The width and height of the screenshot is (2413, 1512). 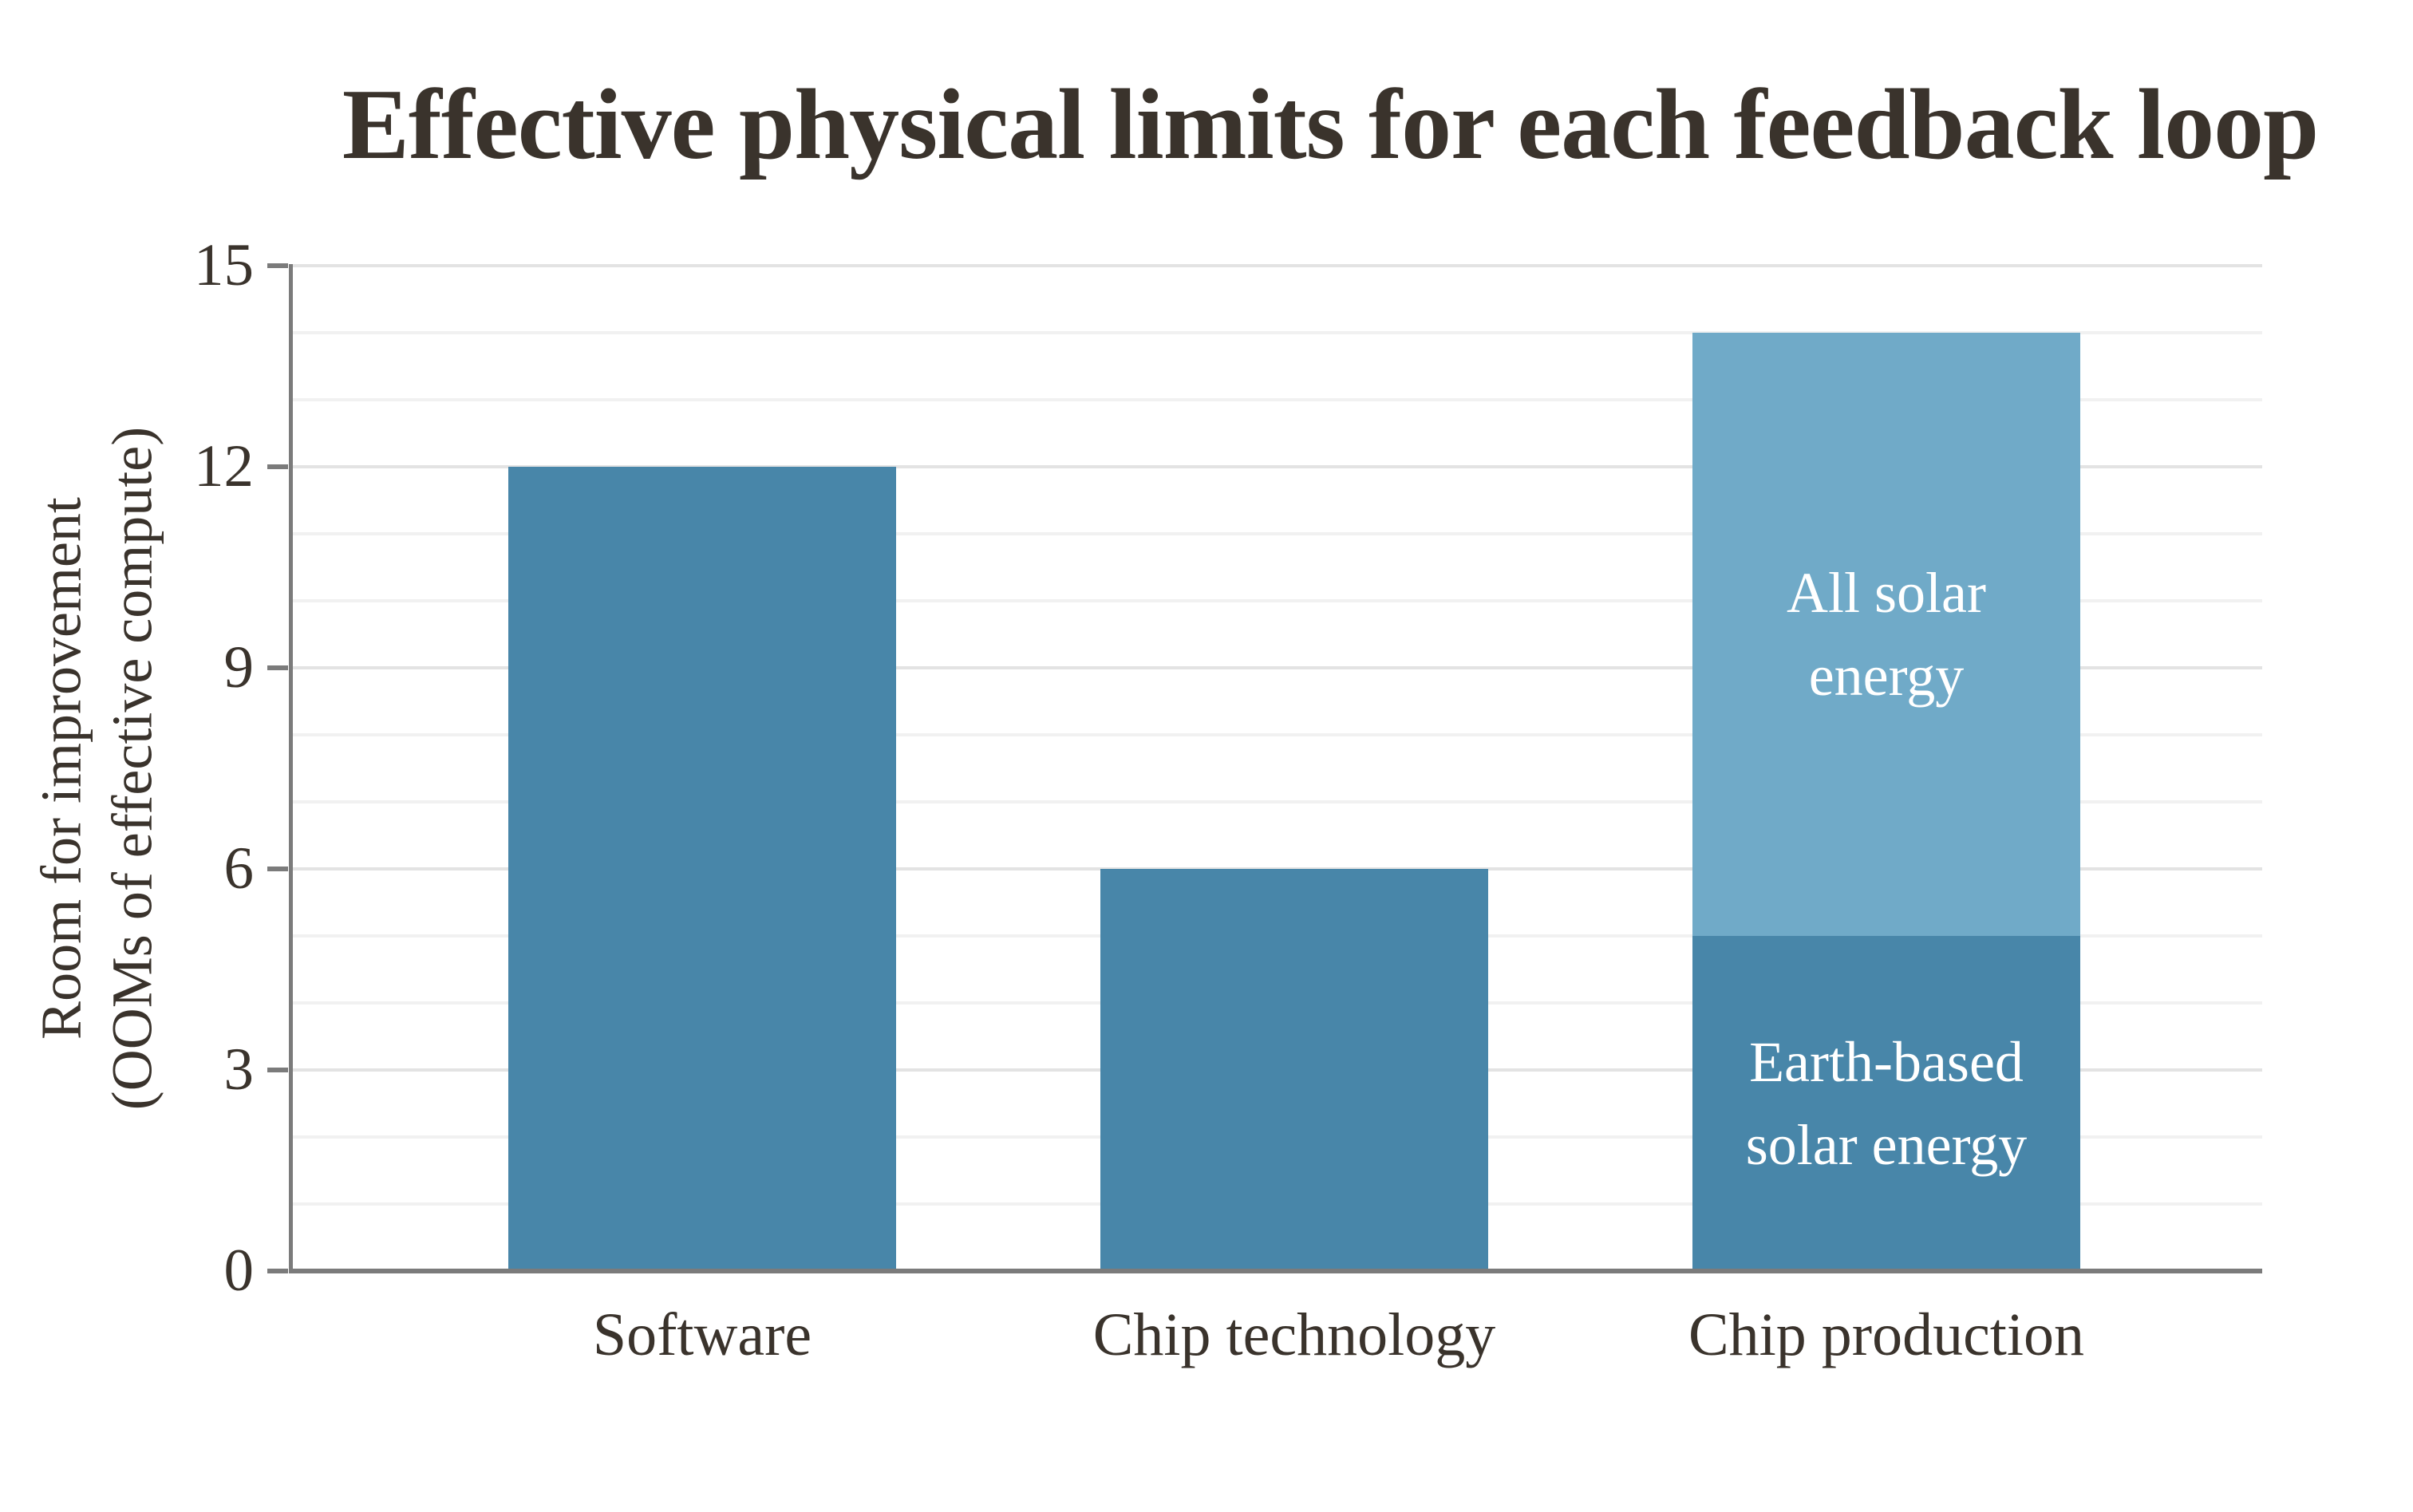 What do you see at coordinates (224, 265) in the screenshot?
I see `y-tick-label-15: 15` at bounding box center [224, 265].